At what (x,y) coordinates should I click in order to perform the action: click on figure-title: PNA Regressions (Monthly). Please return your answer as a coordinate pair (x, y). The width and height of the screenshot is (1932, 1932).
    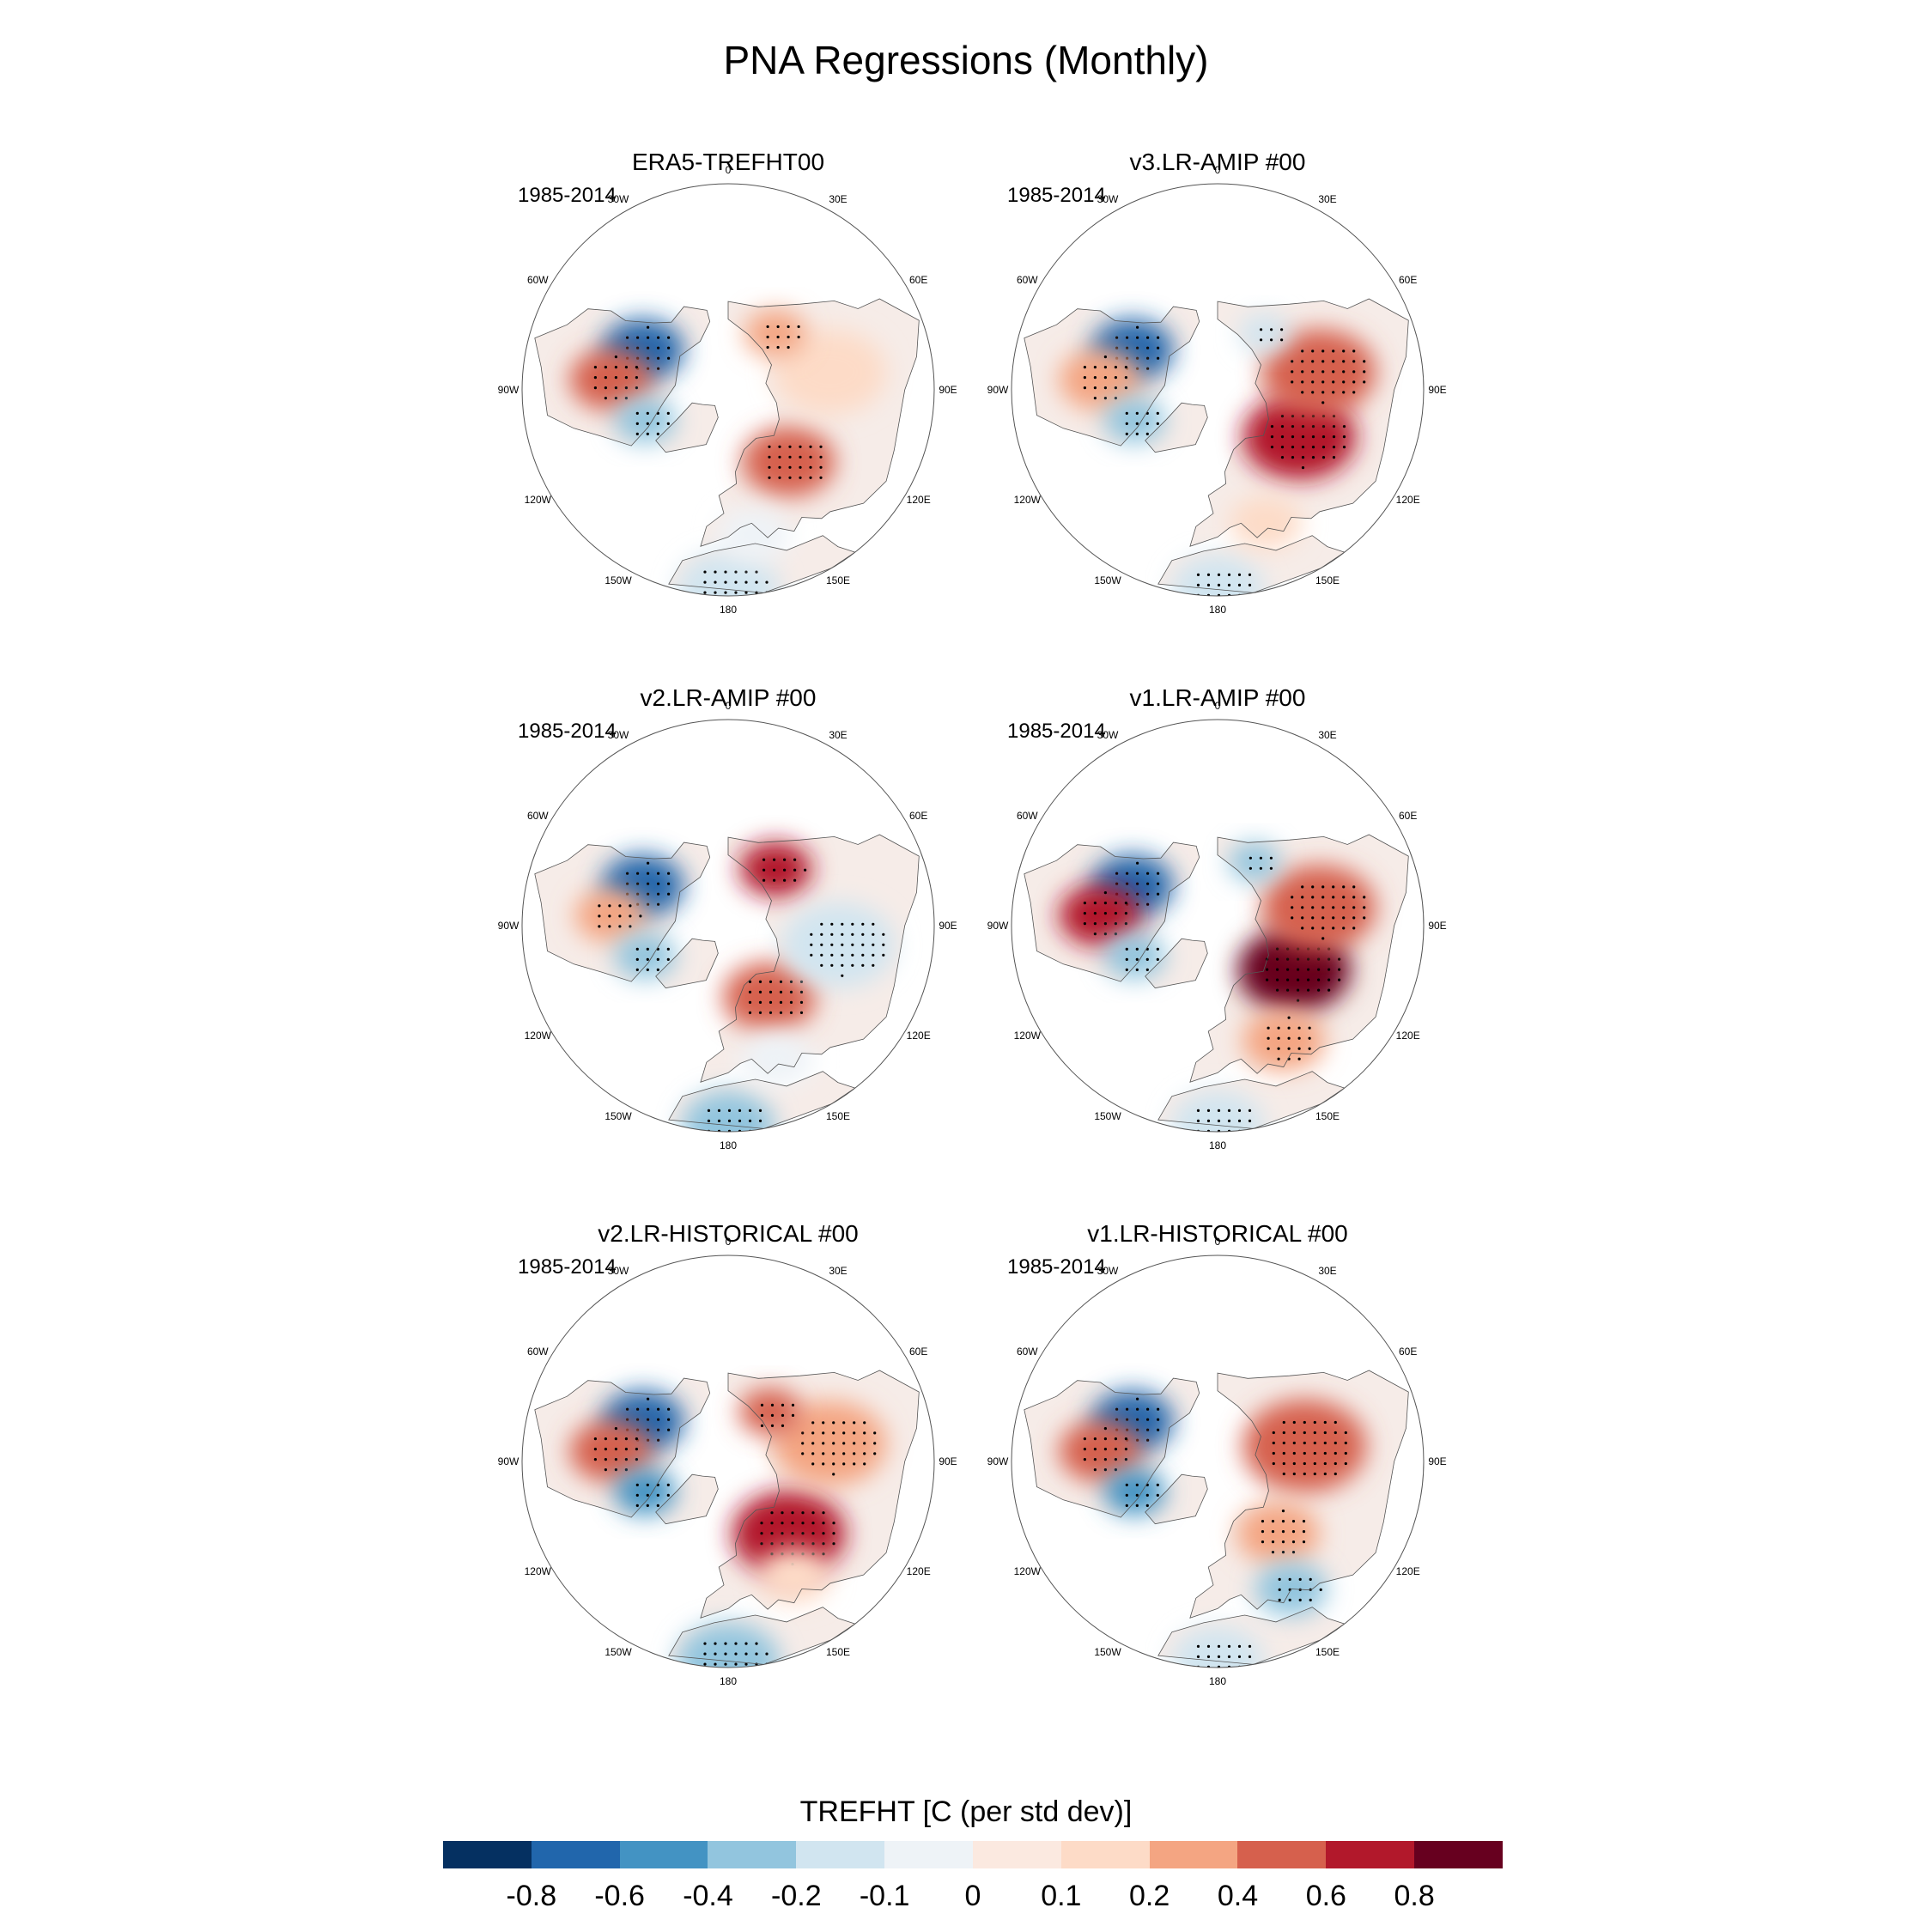
    Looking at the image, I should click on (966, 60).